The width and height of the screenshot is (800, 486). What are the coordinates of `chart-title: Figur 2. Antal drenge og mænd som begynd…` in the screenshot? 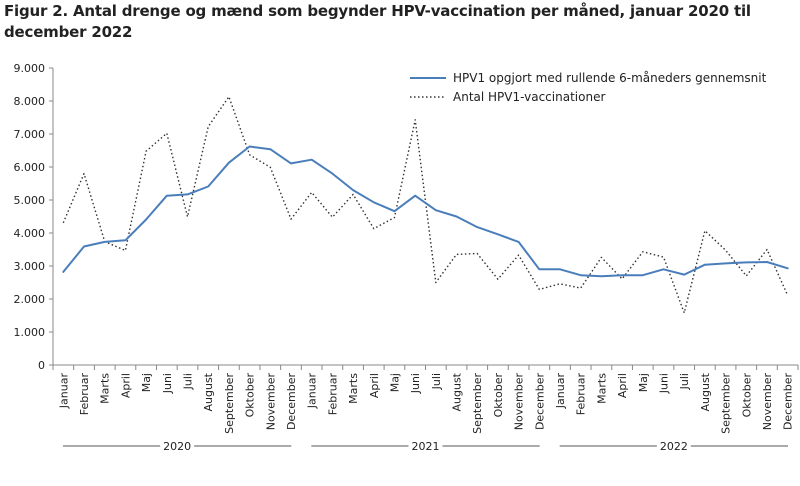 It's located at (377, 21).